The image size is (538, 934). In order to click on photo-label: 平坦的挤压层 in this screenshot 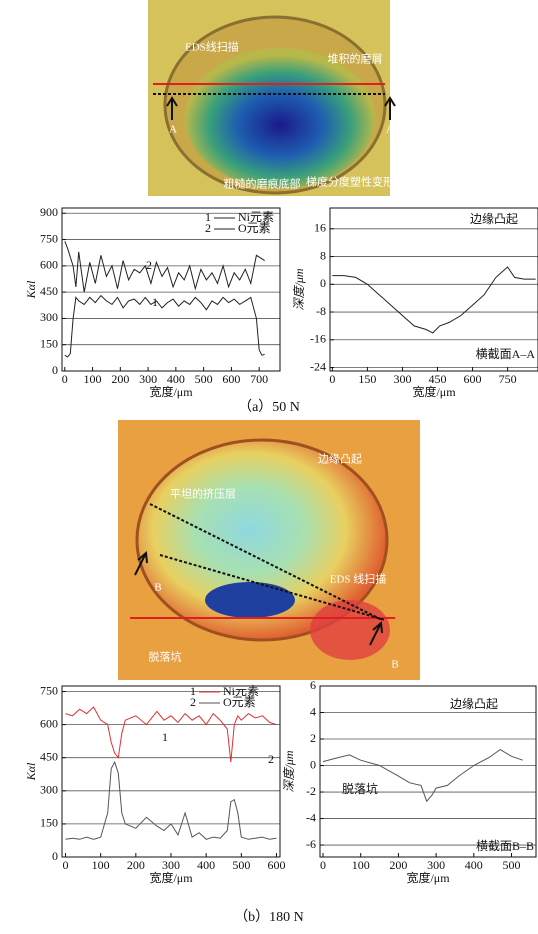, I will do `click(203, 494)`.